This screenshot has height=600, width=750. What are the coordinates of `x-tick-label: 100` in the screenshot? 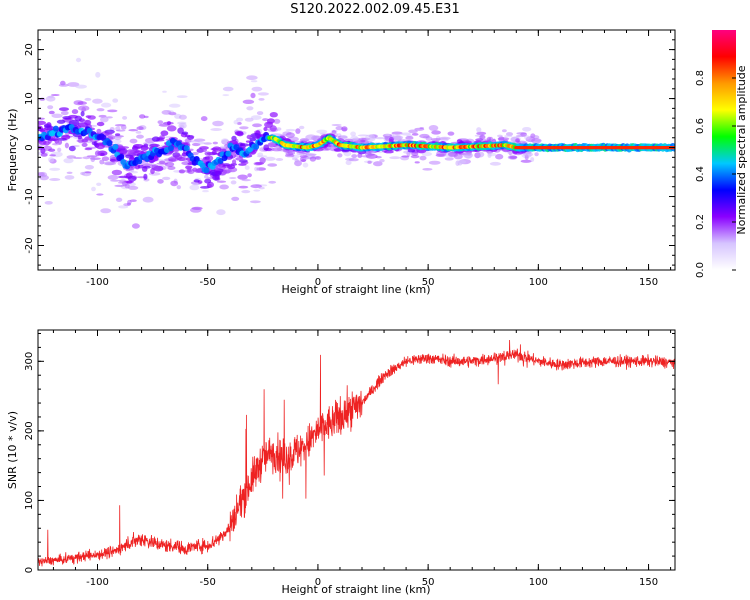 It's located at (538, 582).